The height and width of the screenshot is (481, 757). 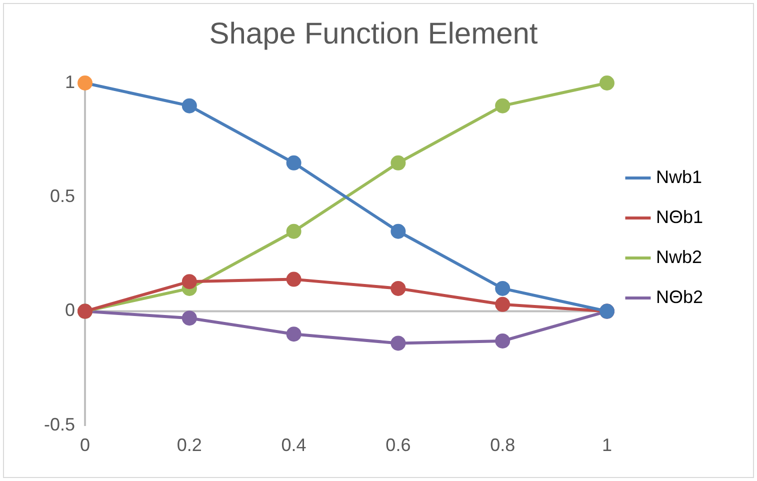 What do you see at coordinates (63, 196) in the screenshot?
I see `y-tick-label: 0.5` at bounding box center [63, 196].